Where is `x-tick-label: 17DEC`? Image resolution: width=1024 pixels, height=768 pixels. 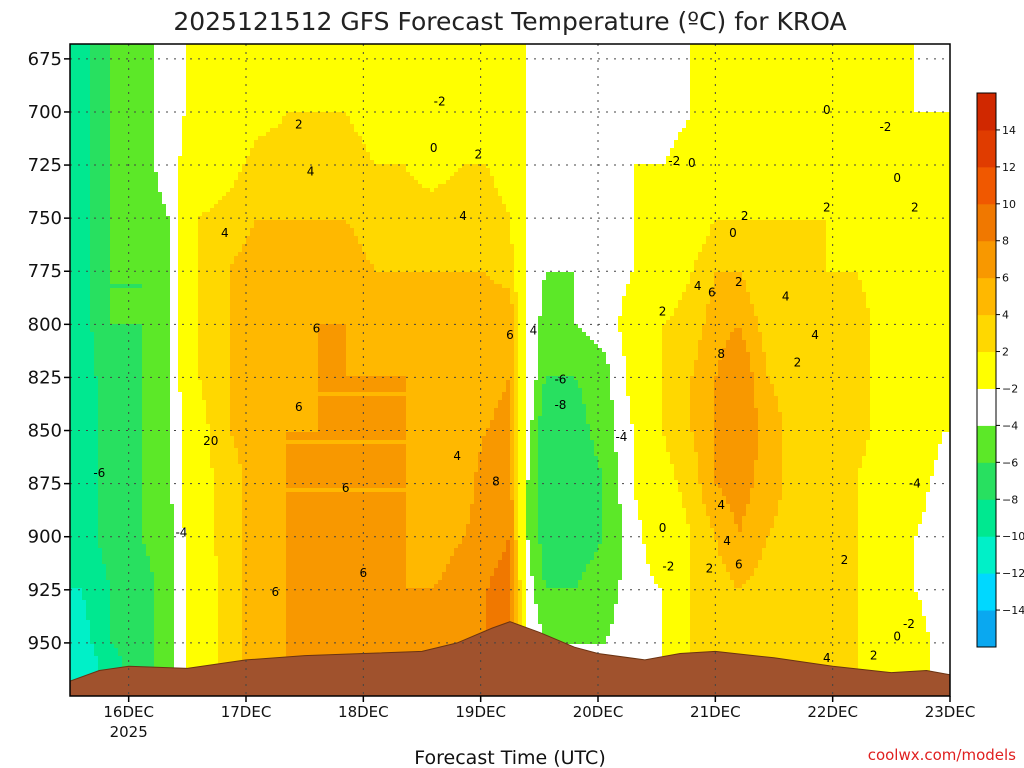 x-tick-label: 17DEC is located at coordinates (246, 712).